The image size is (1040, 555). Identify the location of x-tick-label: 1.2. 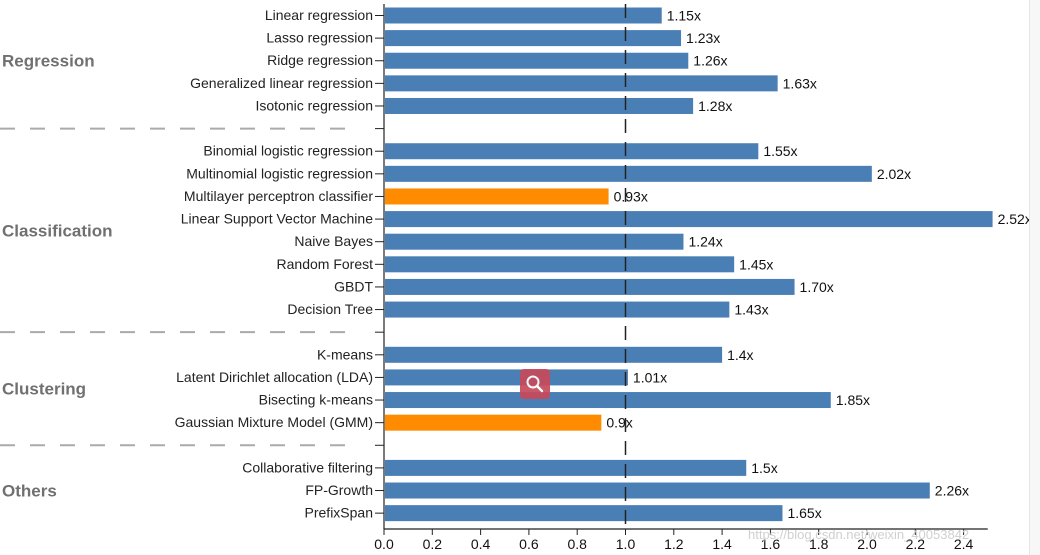
(674, 544).